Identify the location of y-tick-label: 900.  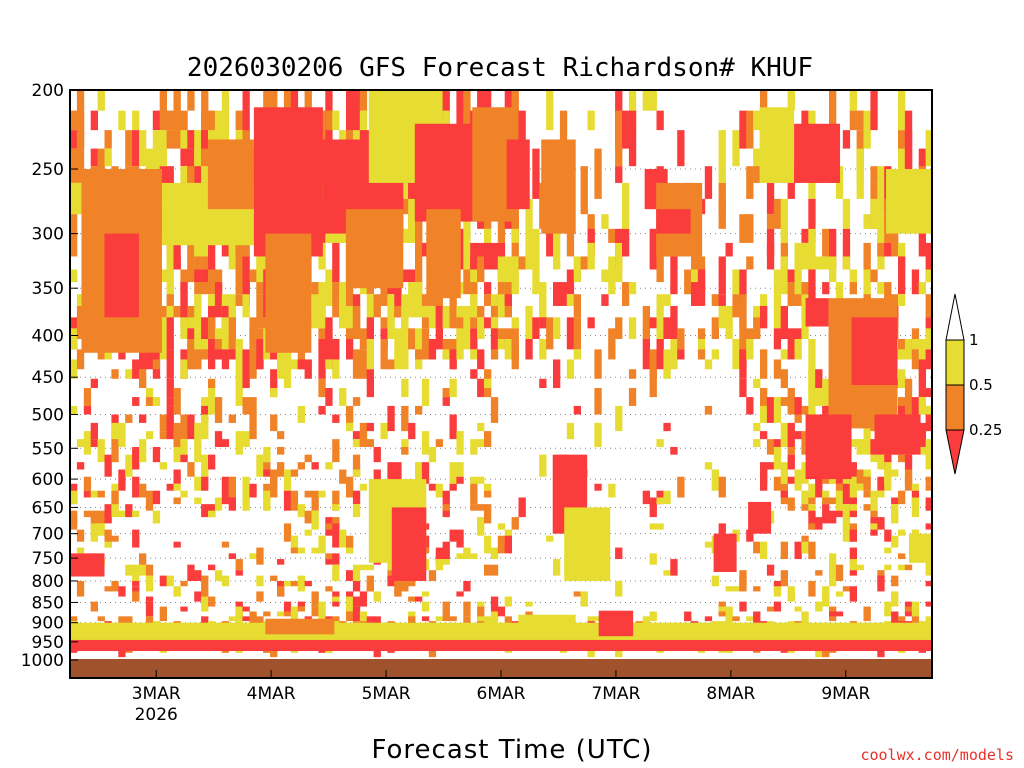
(48, 624).